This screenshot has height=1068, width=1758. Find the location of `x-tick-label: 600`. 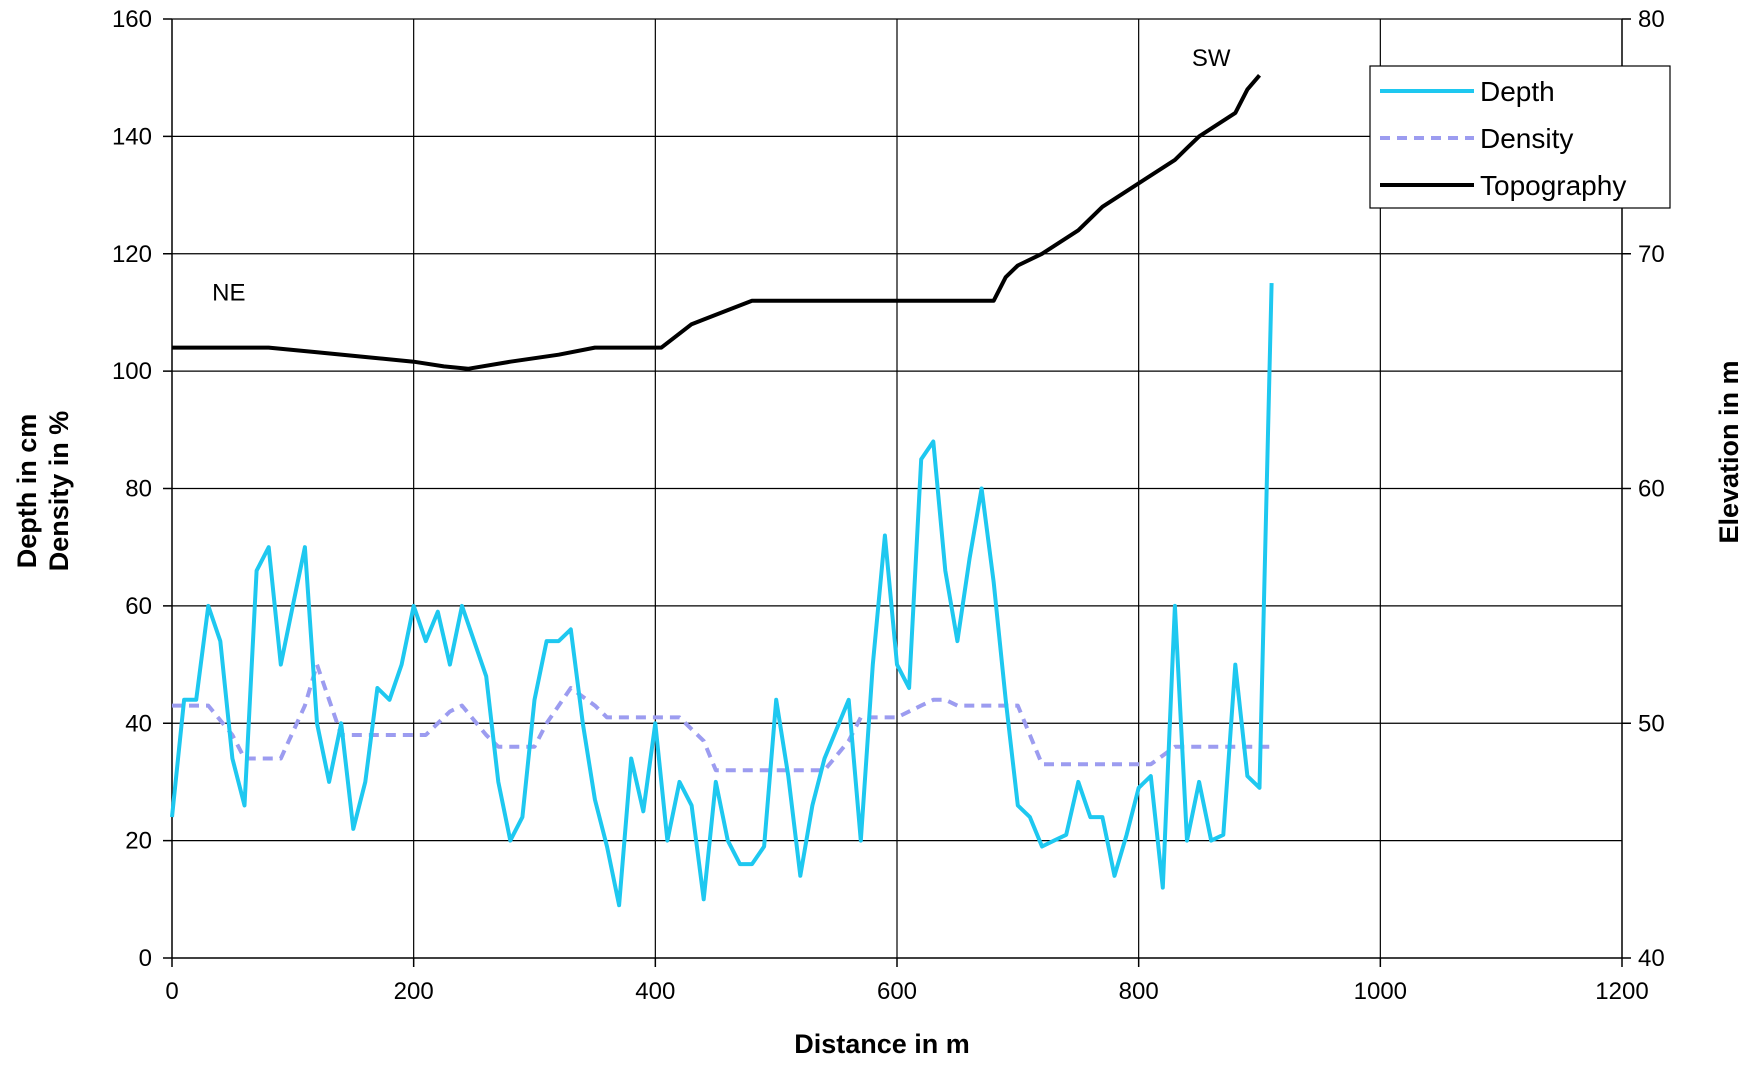

x-tick-label: 600 is located at coordinates (897, 991).